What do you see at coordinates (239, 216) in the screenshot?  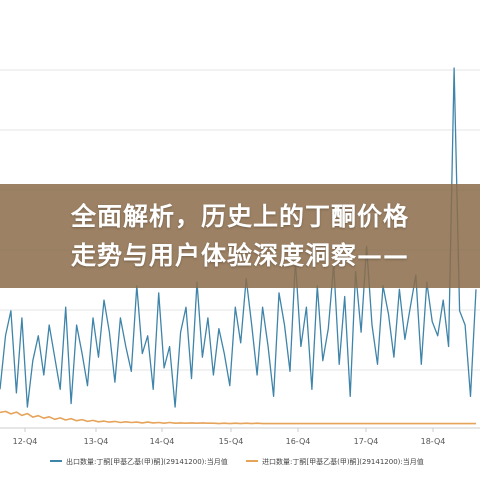 I see `overlay-title-line-1: 全面解析，历史上的丁酮价格` at bounding box center [239, 216].